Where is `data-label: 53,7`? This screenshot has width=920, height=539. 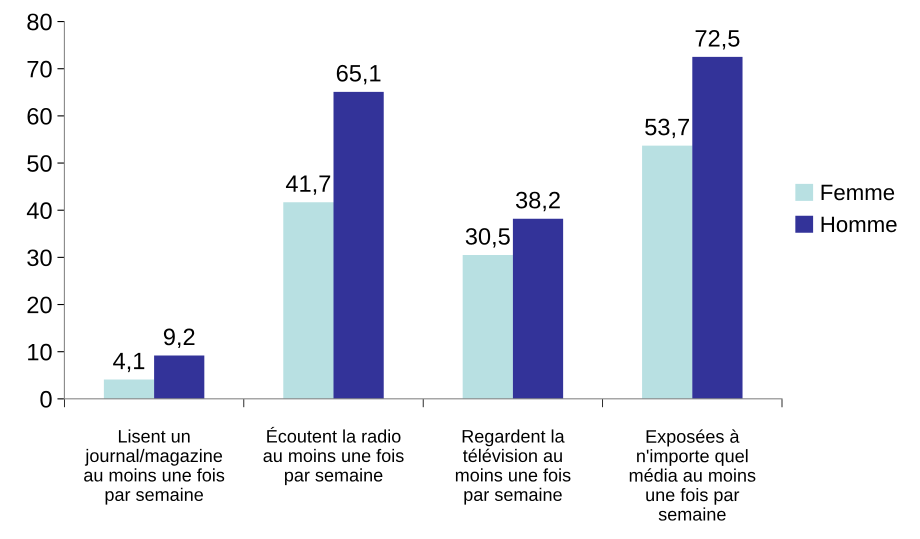
data-label: 53,7 is located at coordinates (667, 128).